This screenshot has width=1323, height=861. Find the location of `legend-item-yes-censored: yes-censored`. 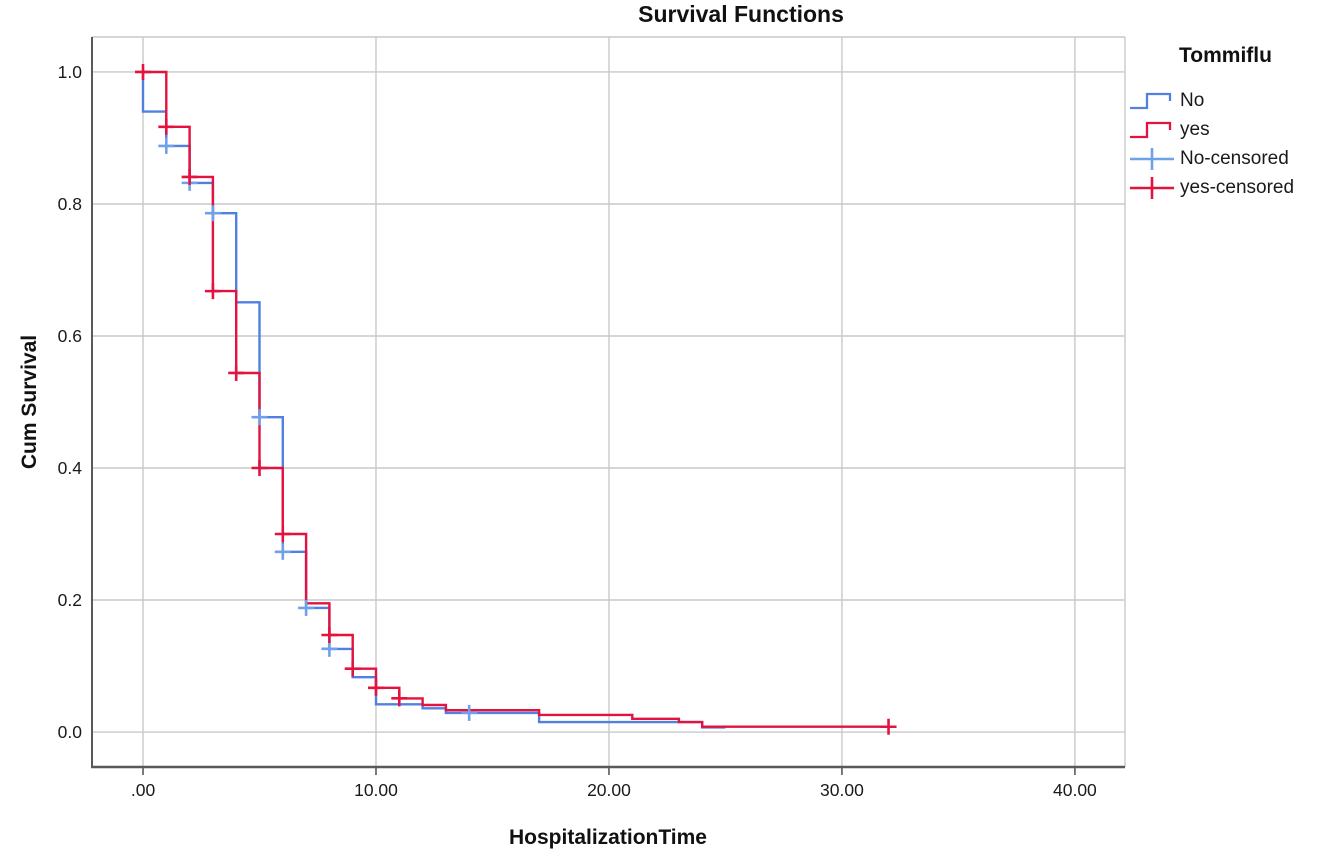

legend-item-yes-censored: yes-censored is located at coordinates (1225, 187).